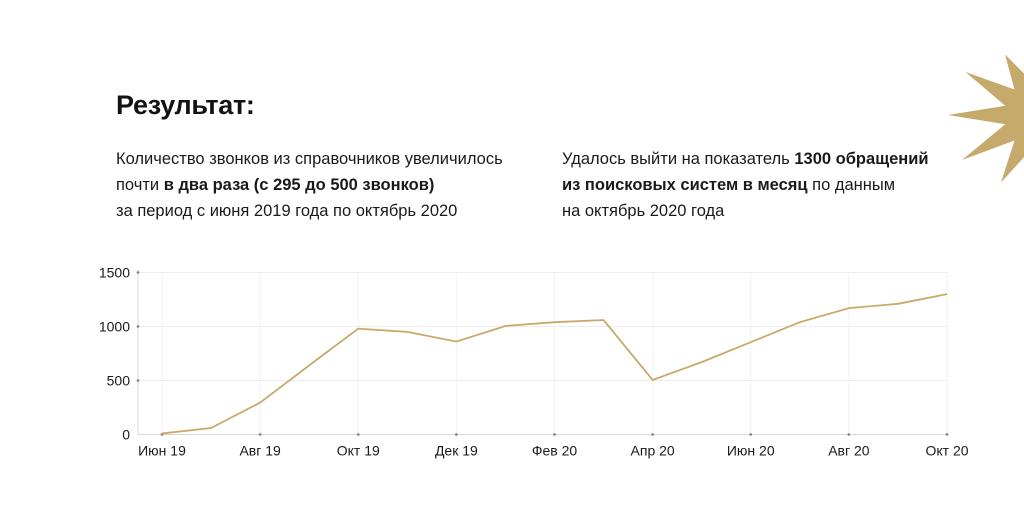 Image resolution: width=1024 pixels, height=524 pixels. What do you see at coordinates (358, 451) in the screenshot?
I see `x-tick-label: Окт 19` at bounding box center [358, 451].